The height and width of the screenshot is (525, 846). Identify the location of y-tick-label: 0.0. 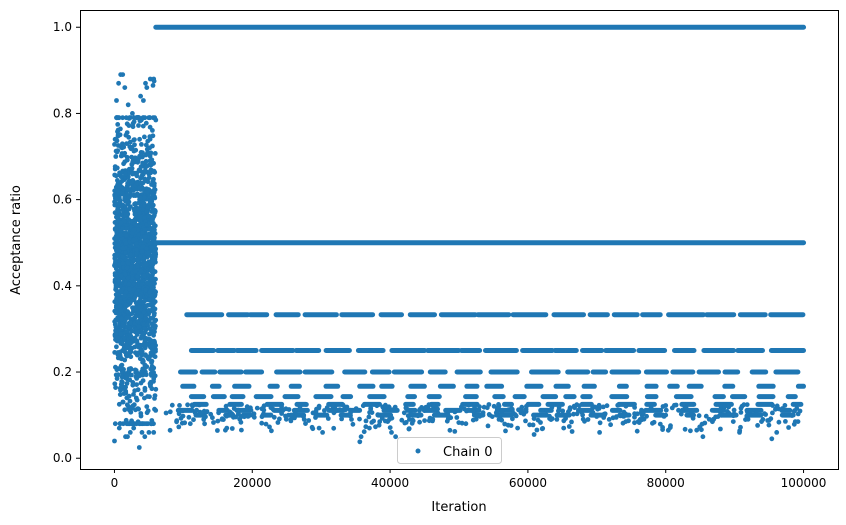
(62, 458).